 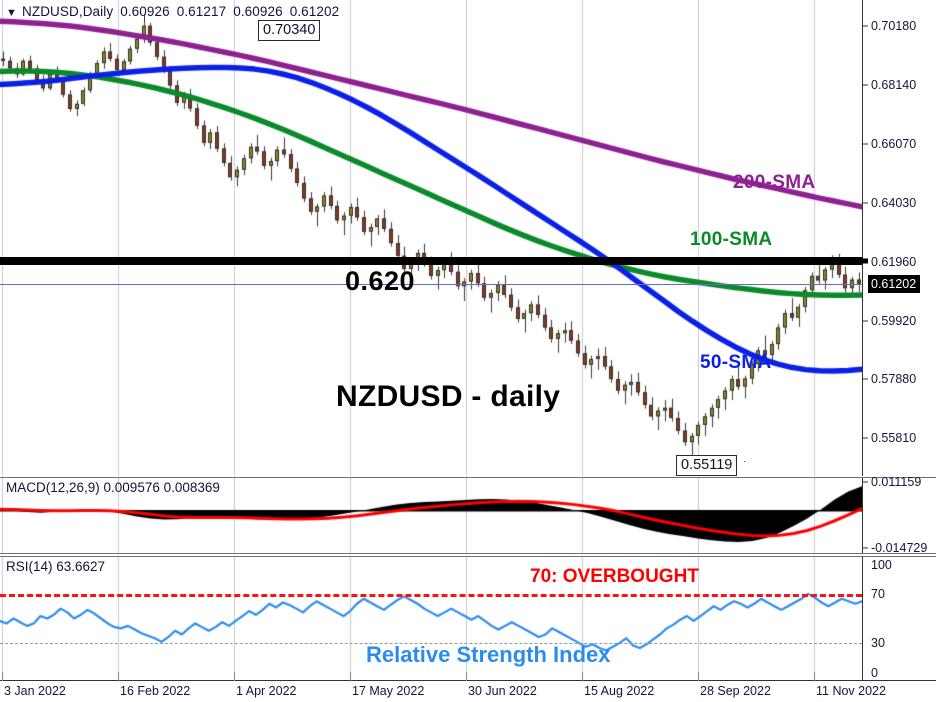 I want to click on date-axis-tick: 16 Feb 2022, so click(x=155, y=691).